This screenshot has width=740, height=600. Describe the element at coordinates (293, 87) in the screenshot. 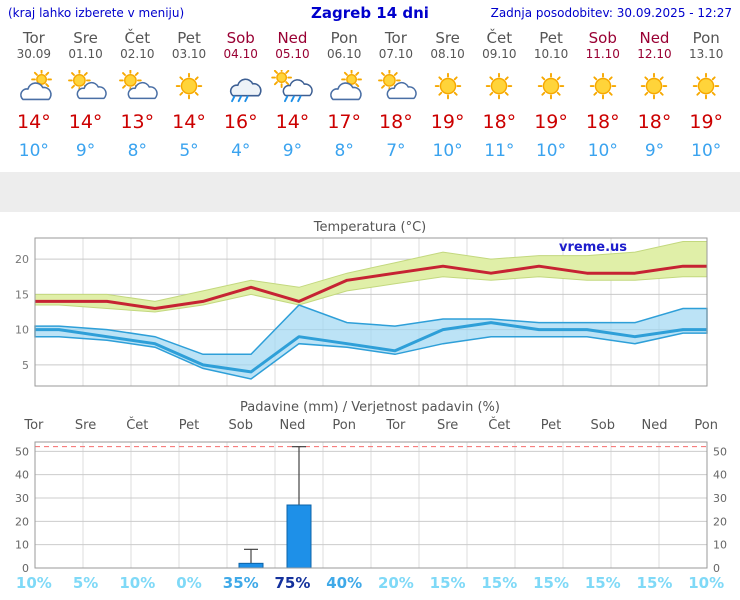

I see `rain-sun-icon` at that location.